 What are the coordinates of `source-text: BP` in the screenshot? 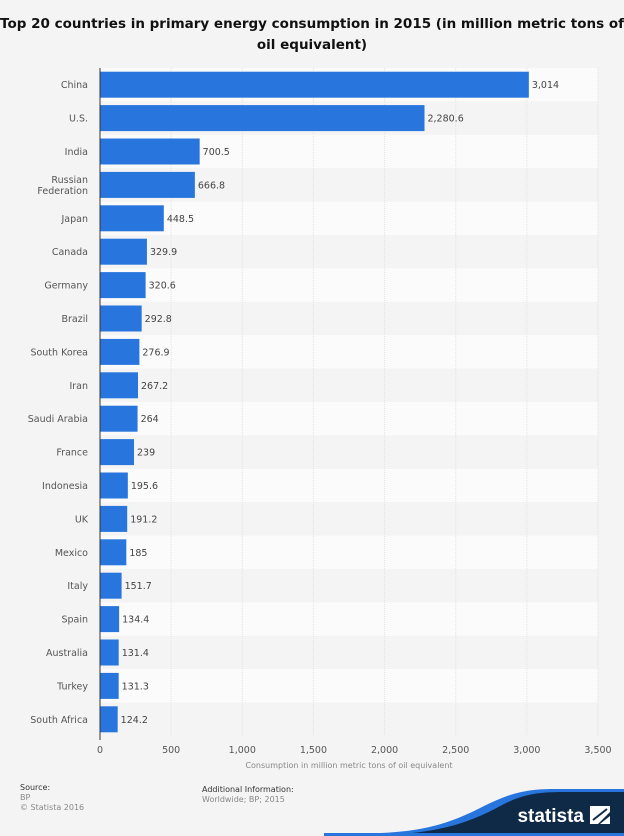 It's located at (25, 797).